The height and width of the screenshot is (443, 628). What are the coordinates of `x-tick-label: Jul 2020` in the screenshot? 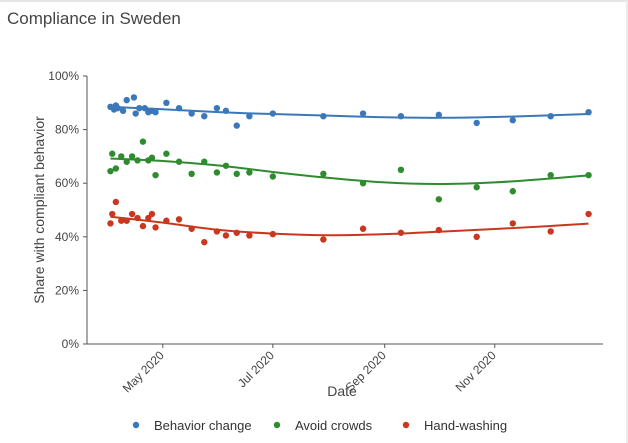 It's located at (256, 369).